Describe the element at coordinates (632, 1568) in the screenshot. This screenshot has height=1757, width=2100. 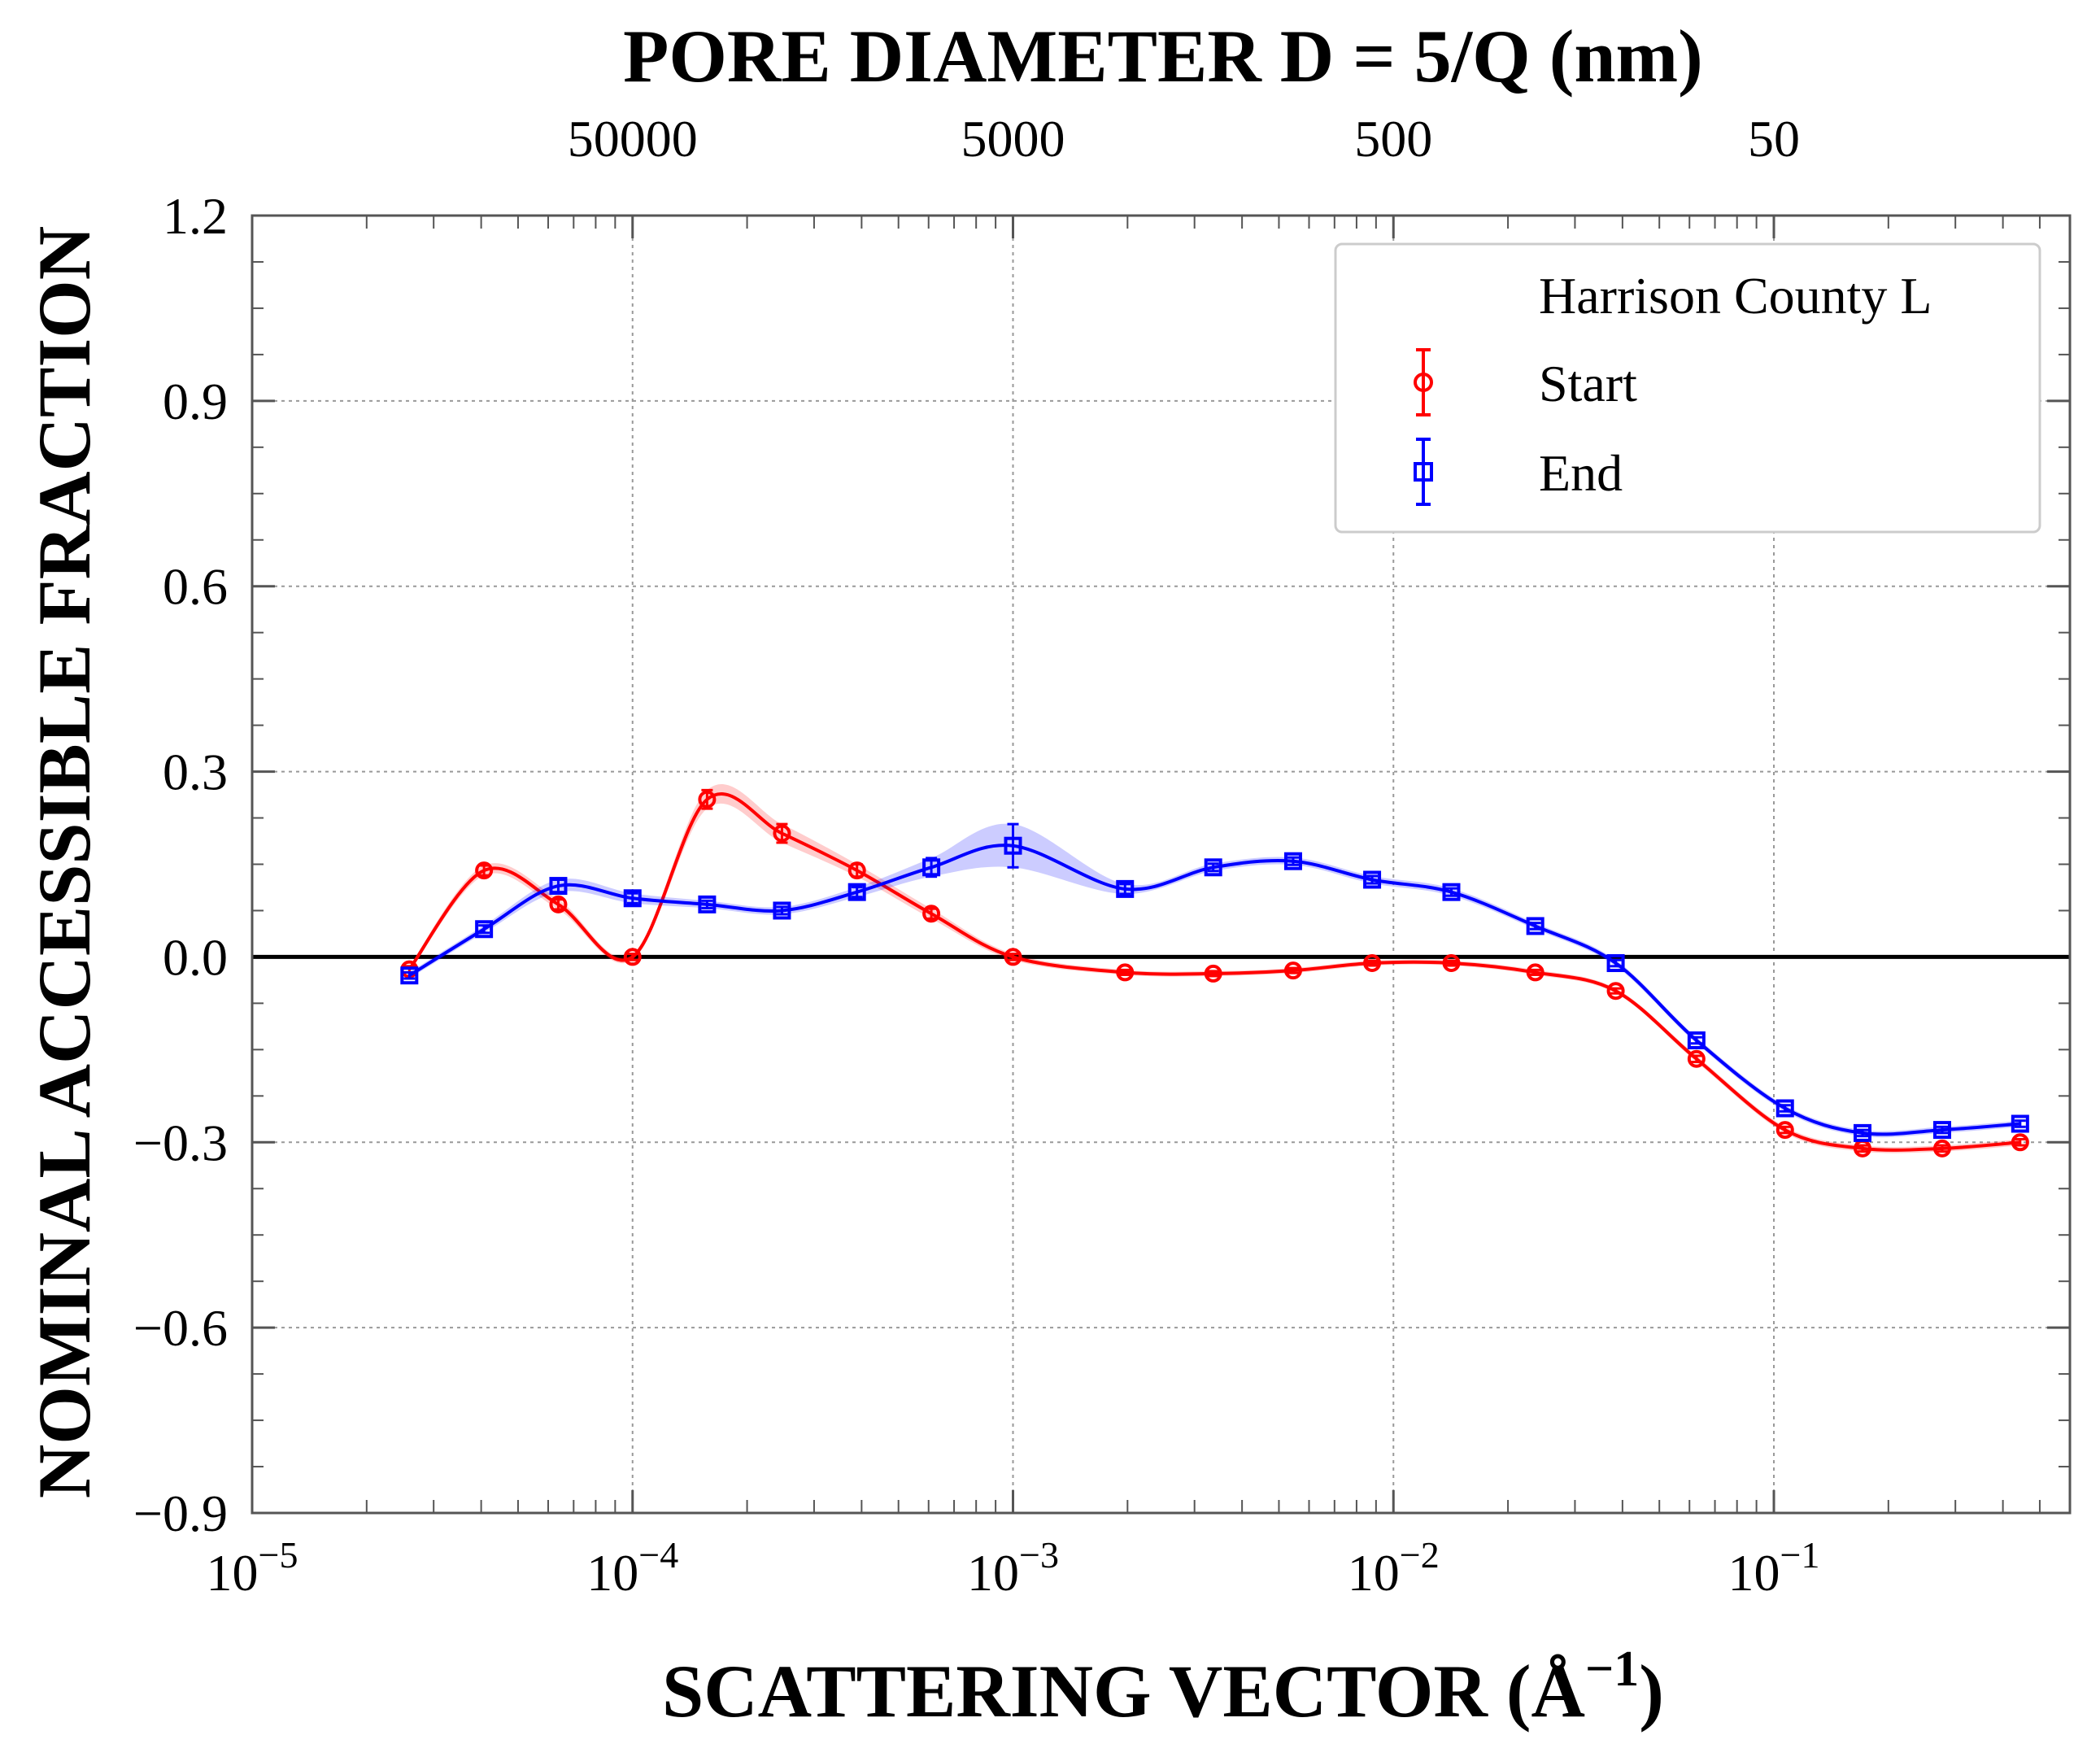
I see `x-tick-label: 10⁻⁴` at that location.